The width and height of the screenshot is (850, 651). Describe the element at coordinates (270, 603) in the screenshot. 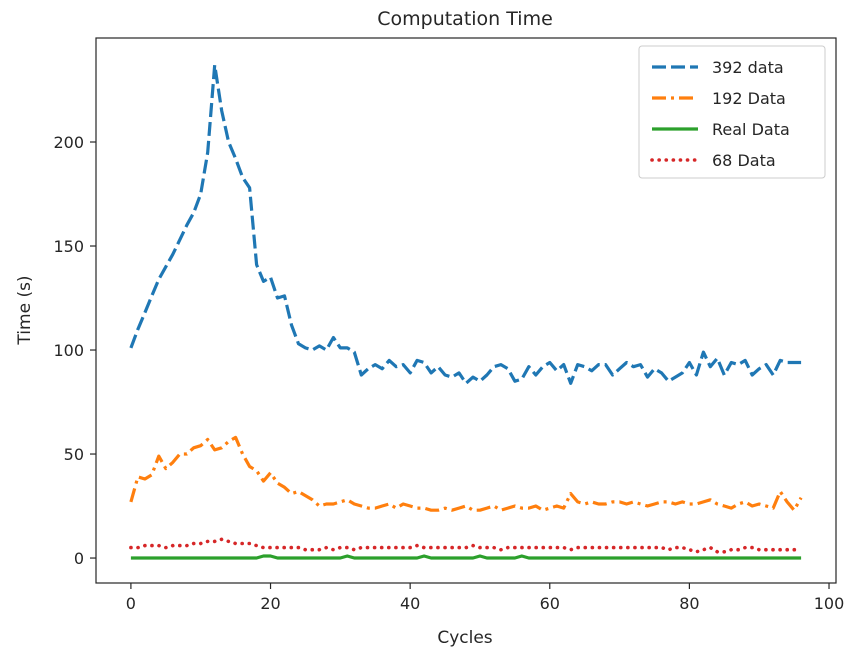

I see `x-tick-label: 20` at that location.